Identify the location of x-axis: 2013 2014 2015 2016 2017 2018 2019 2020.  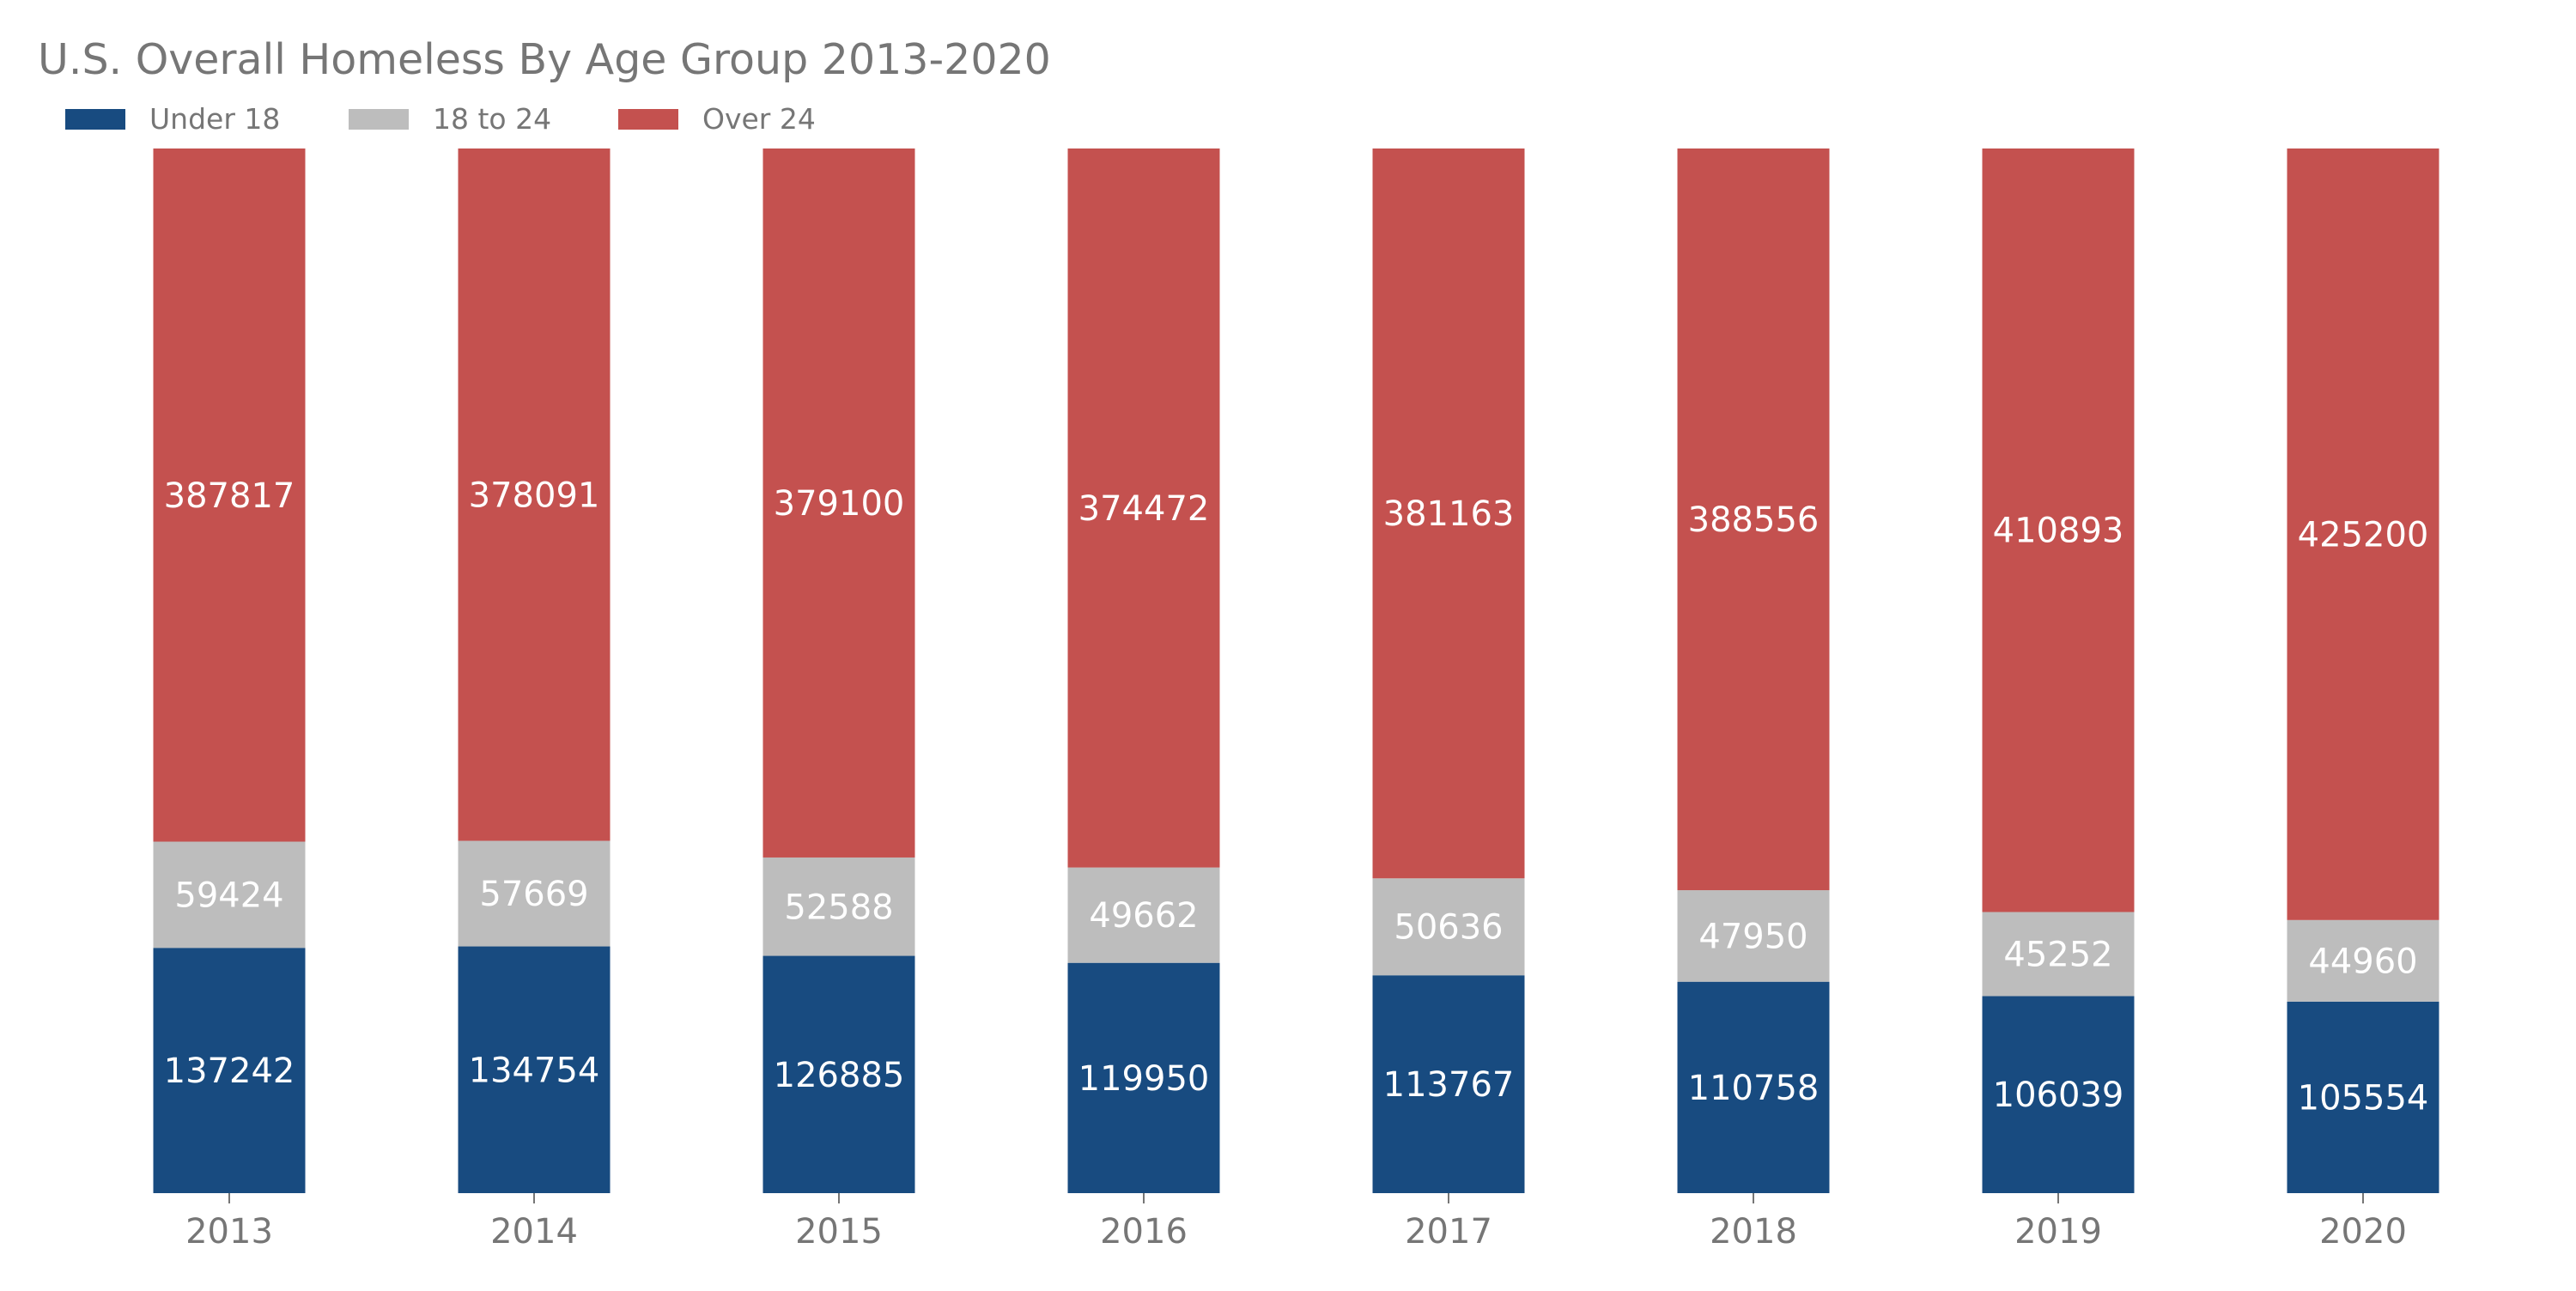
(1296, 1223).